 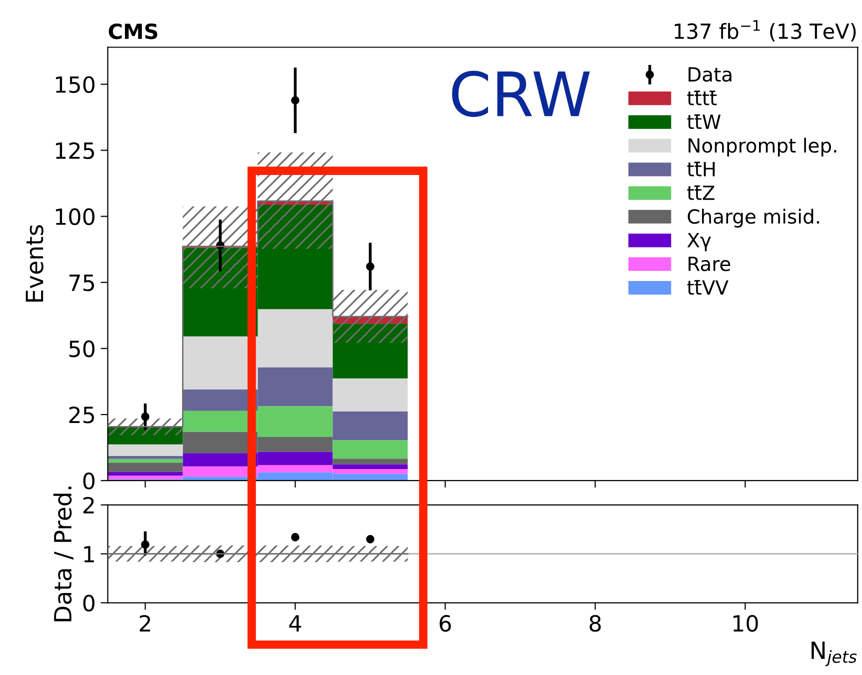 What do you see at coordinates (81, 415) in the screenshot?
I see `y-tick-label: 25` at bounding box center [81, 415].